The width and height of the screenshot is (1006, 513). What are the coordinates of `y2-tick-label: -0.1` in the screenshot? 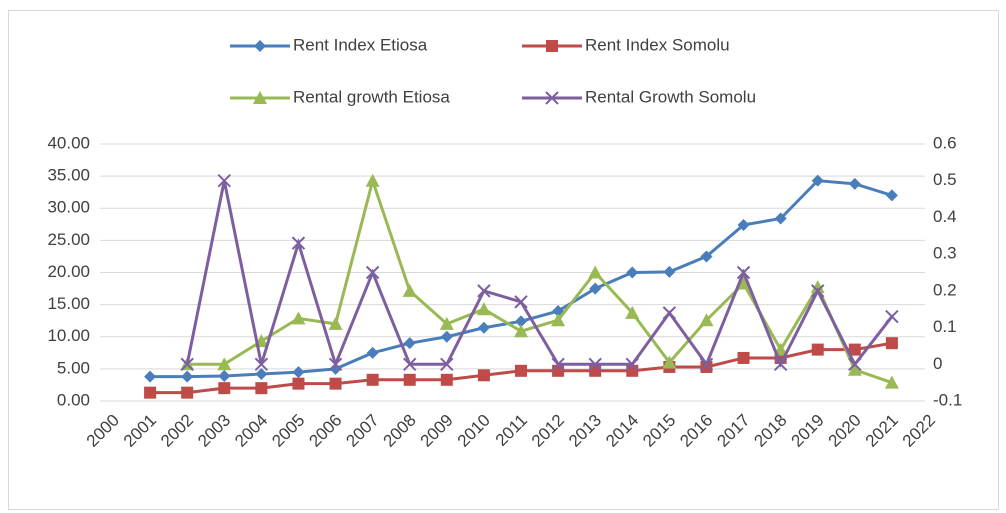 It's located at (947, 399).